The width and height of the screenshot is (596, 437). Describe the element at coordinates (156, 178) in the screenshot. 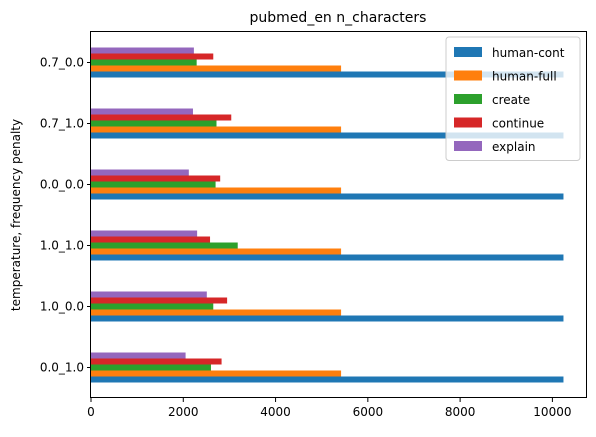

I see `bar-continue-0.0_0.0` at that location.